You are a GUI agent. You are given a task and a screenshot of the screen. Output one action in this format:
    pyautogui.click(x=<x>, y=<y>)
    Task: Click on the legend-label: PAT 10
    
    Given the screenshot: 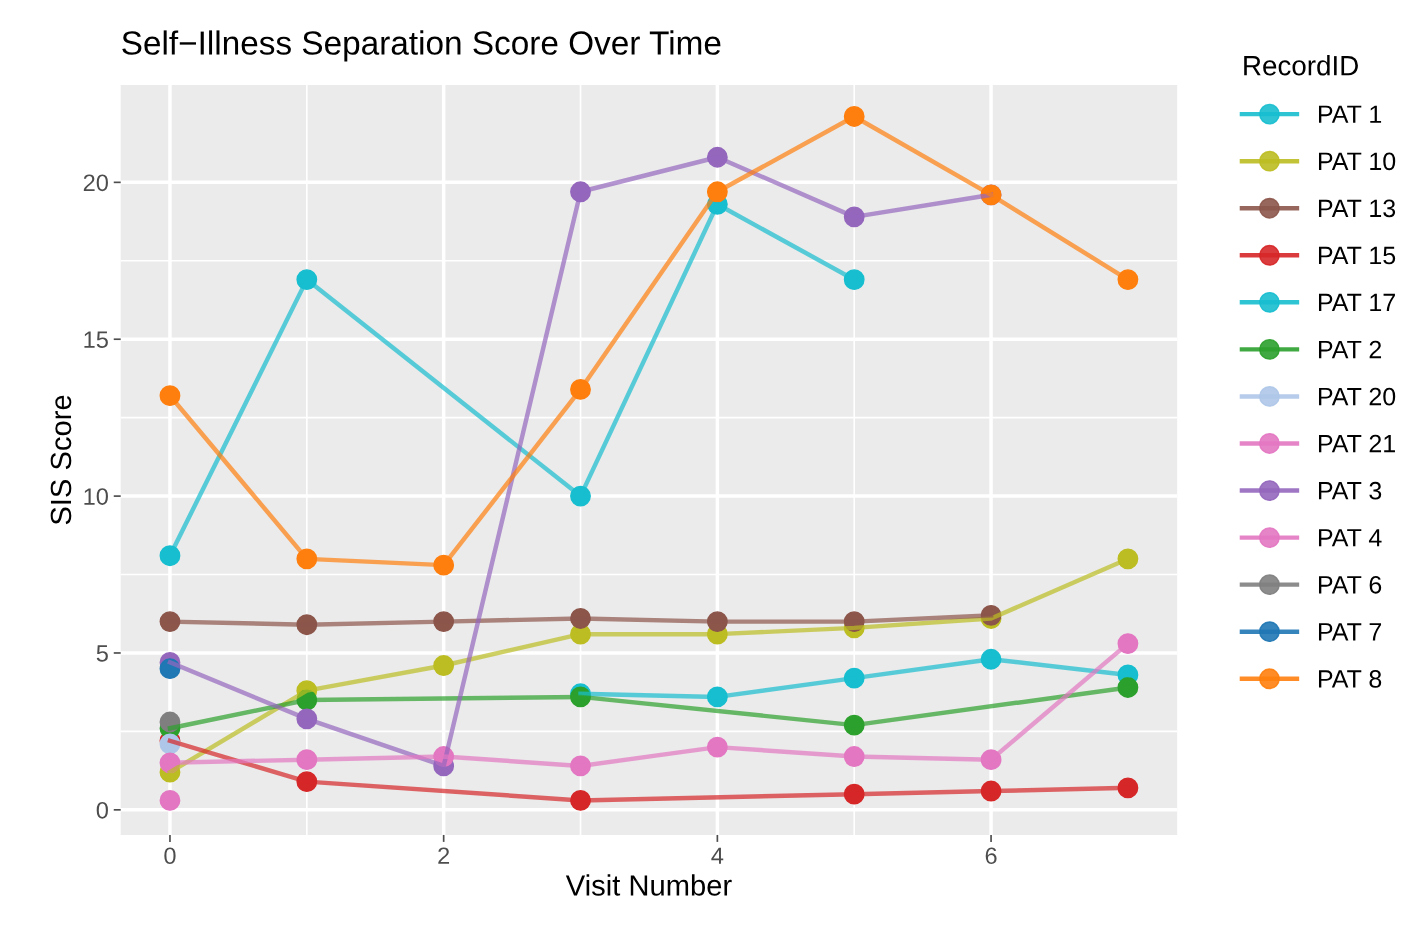 What is the action you would take?
    pyautogui.click(x=1357, y=161)
    